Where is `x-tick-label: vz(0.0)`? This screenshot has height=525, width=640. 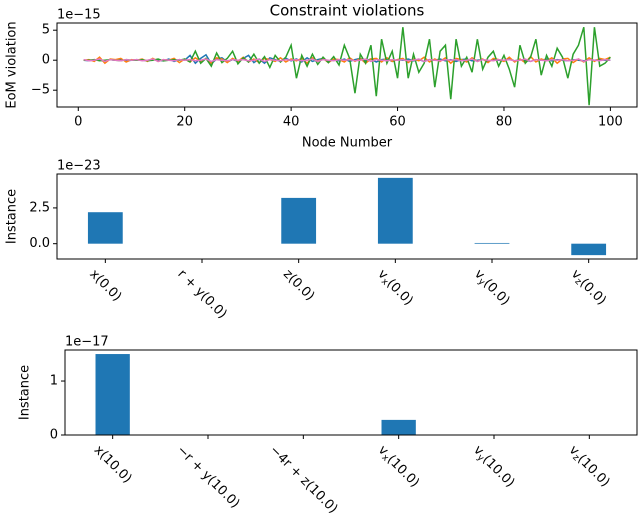 x-tick-label: vz(0.0) is located at coordinates (588, 288).